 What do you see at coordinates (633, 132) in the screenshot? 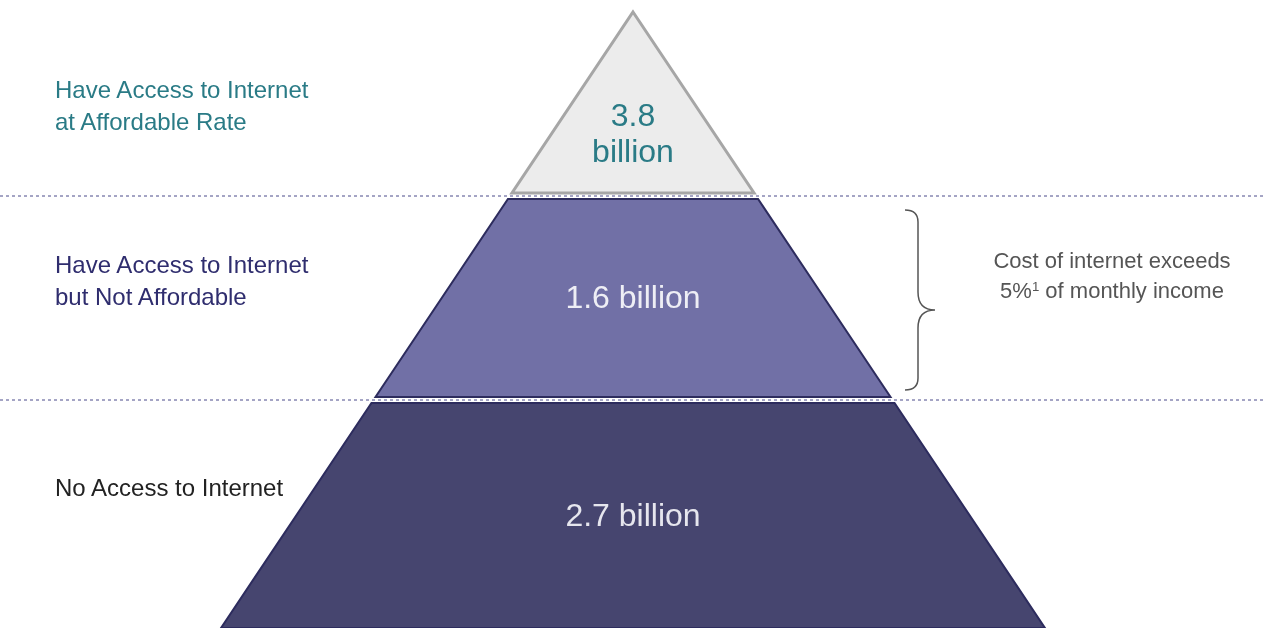
I see `data-label: 3.8 billion` at bounding box center [633, 132].